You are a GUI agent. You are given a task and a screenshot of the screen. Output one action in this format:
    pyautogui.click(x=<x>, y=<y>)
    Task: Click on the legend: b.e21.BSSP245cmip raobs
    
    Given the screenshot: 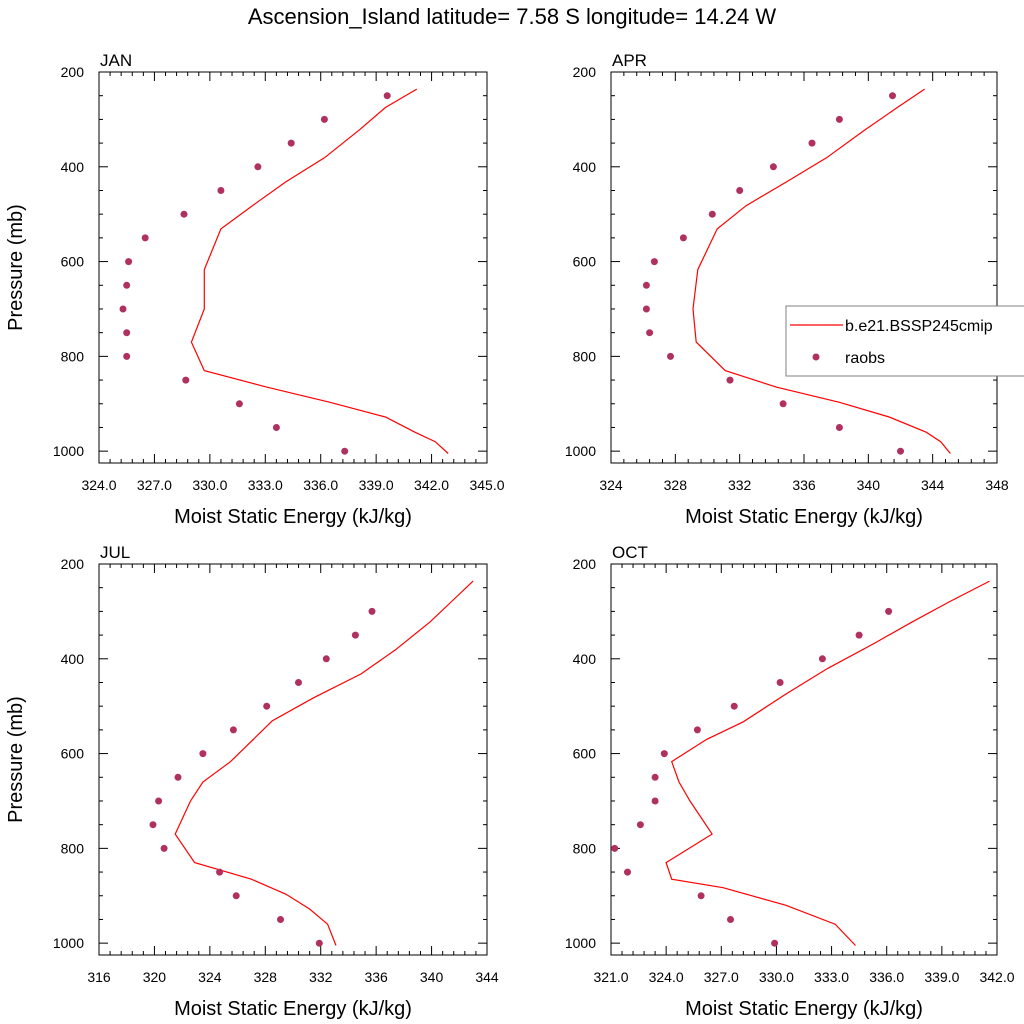 What is the action you would take?
    pyautogui.click(x=904, y=341)
    